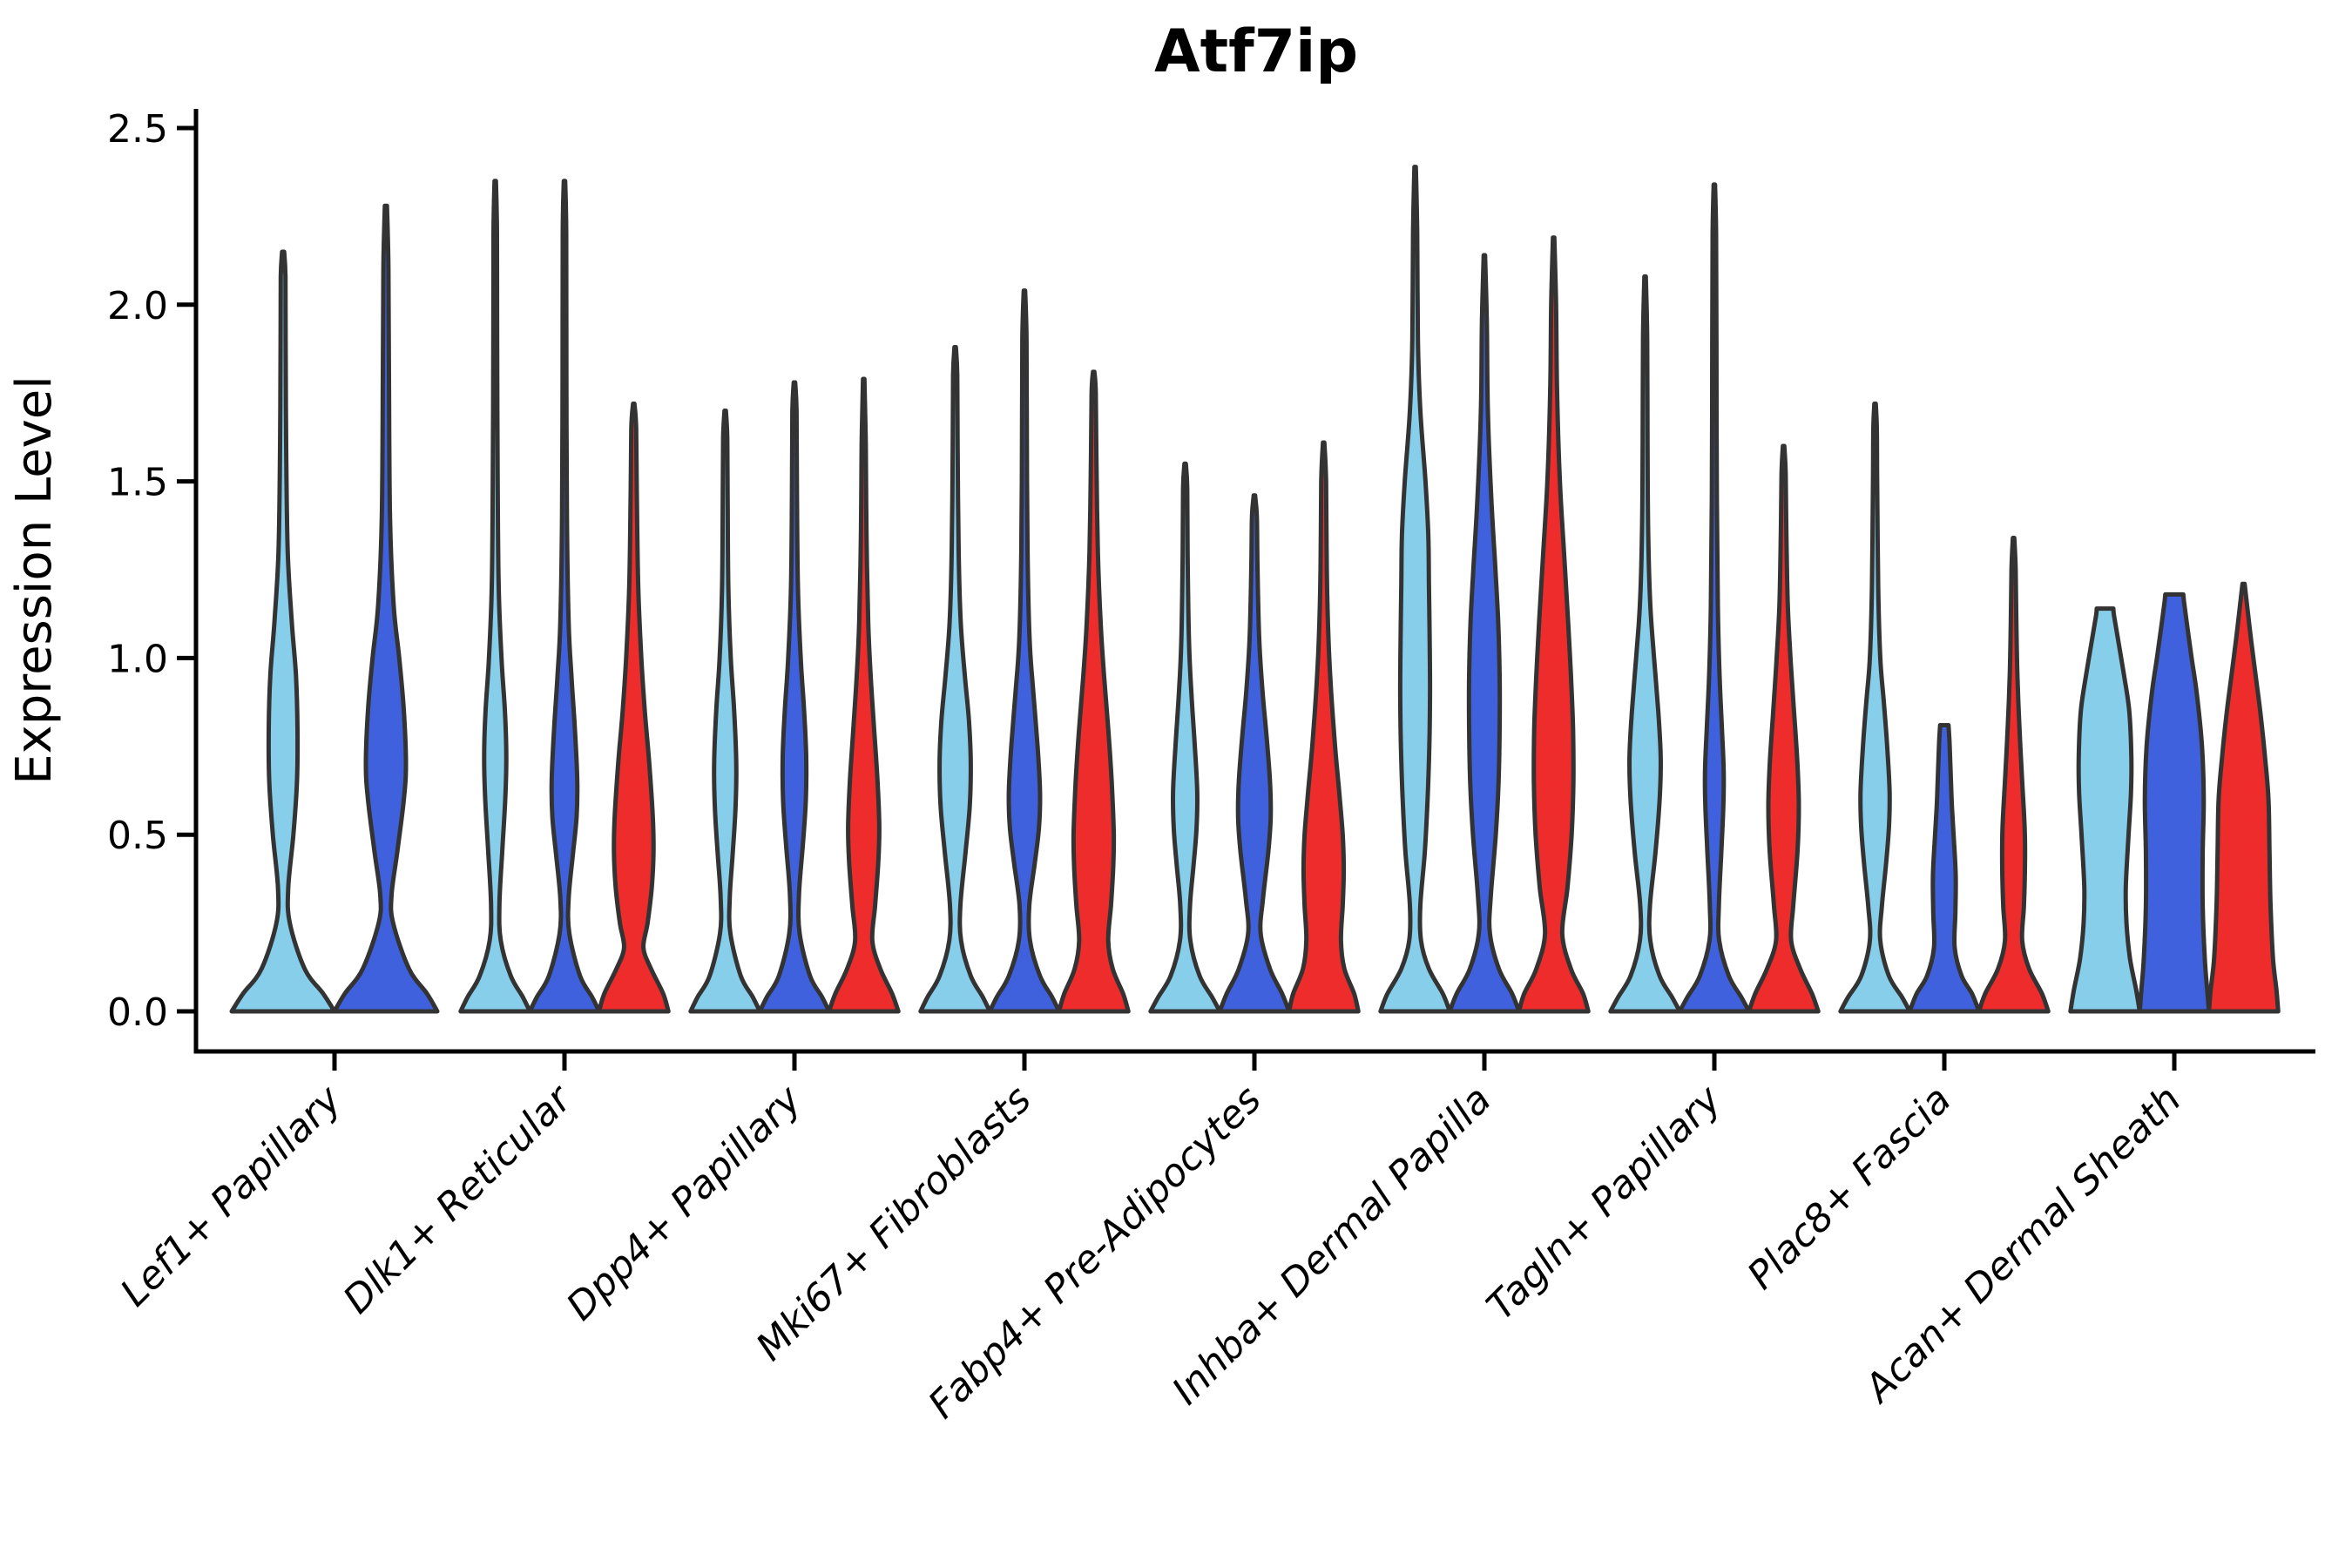 The height and width of the screenshot is (1568, 2352). Describe the element at coordinates (1484, 633) in the screenshot. I see `violin-5-blue` at that location.